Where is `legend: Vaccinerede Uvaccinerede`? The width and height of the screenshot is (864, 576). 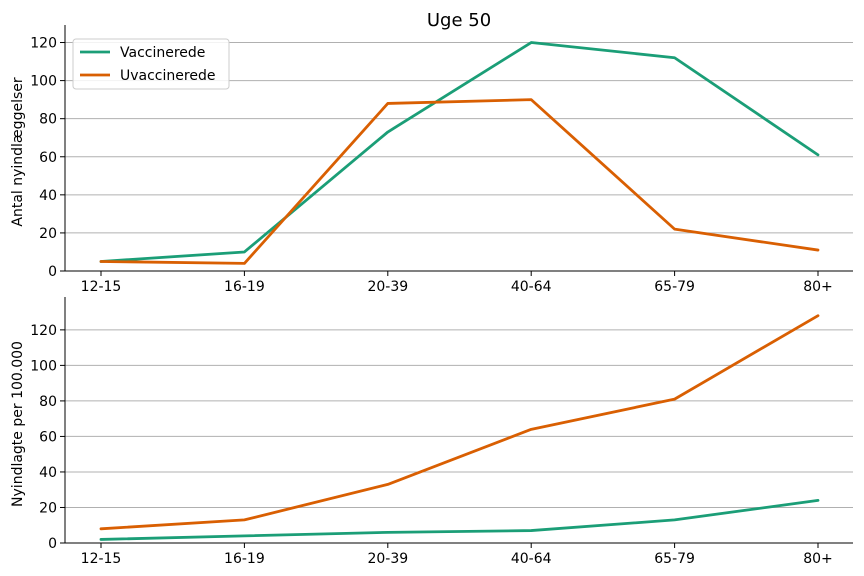
legend: Vaccinerede Uvaccinerede is located at coordinates (151, 64).